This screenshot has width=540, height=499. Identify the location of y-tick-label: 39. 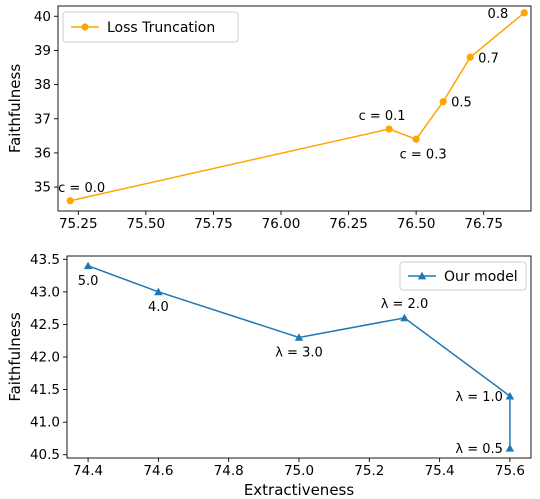
(42, 51).